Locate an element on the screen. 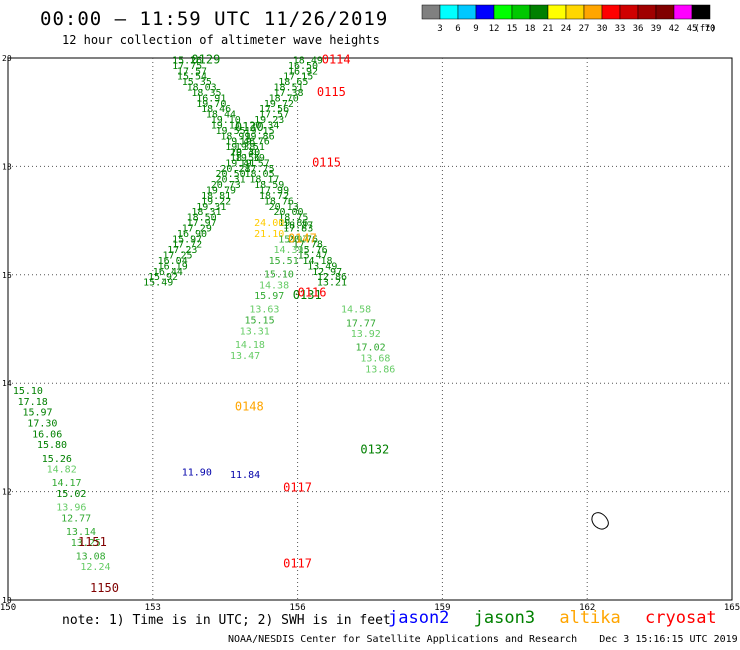 Image resolution: width=740 pixels, height=650 pixels. wave-height-label: 16.04 is located at coordinates (173, 261).